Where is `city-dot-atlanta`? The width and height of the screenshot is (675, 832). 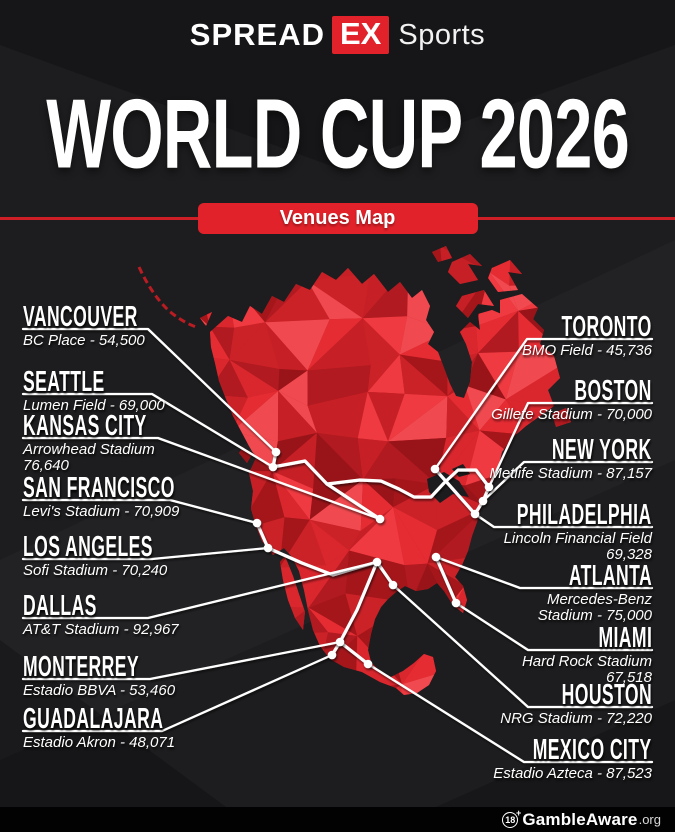
city-dot-atlanta is located at coordinates (436, 557).